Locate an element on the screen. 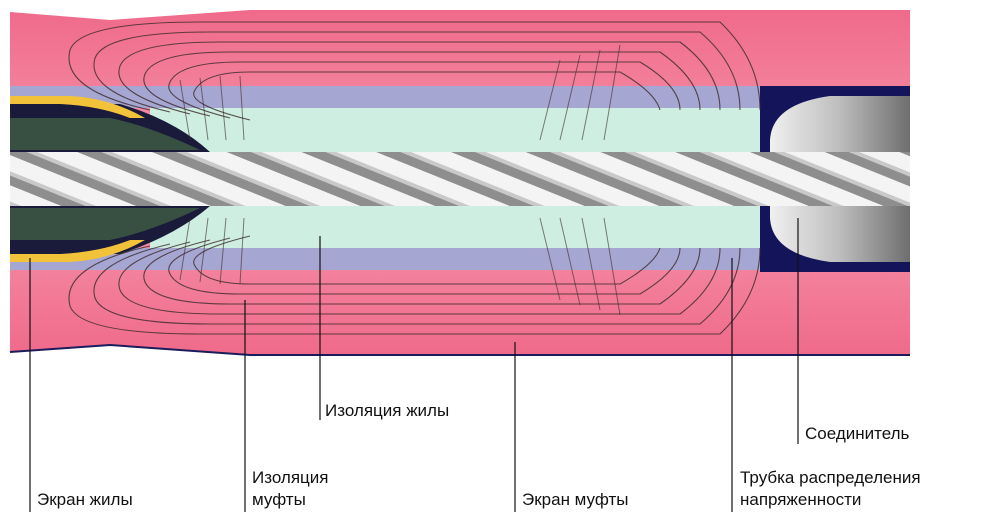 The width and height of the screenshot is (982, 512). label-sleeve-insulation-line1: Изоляция is located at coordinates (290, 477).